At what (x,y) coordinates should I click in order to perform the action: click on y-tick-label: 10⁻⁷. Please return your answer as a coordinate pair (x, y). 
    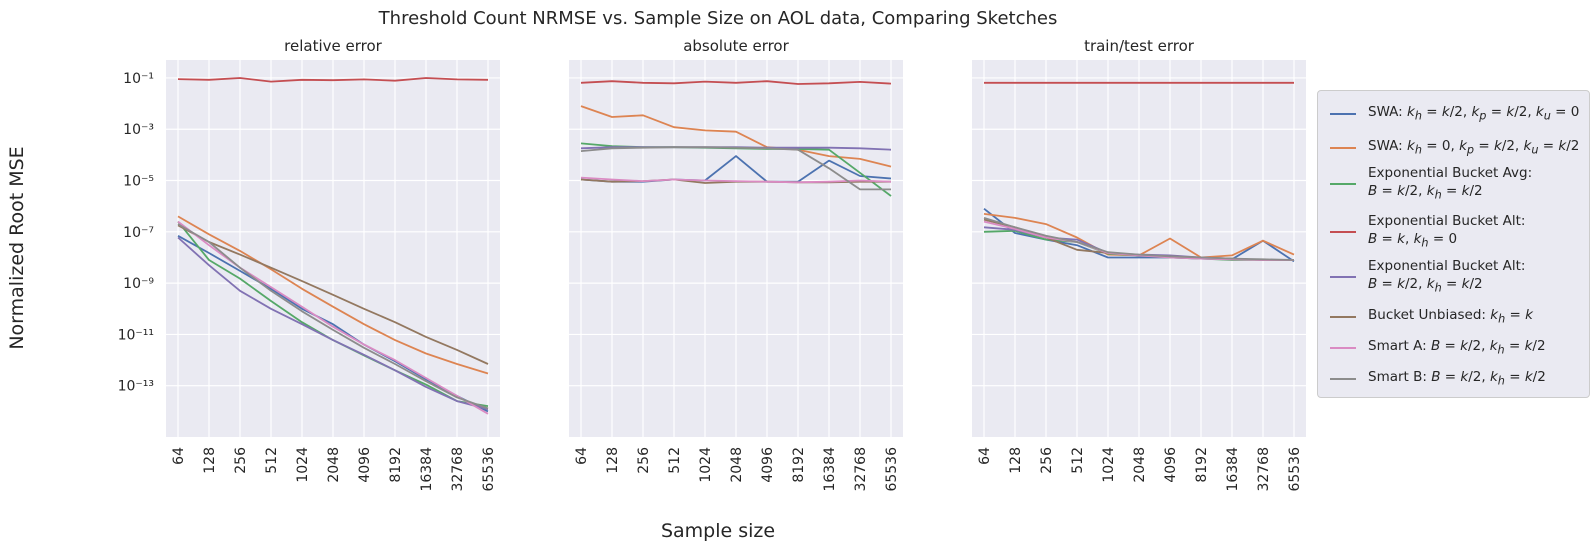
    Looking at the image, I should click on (138, 233).